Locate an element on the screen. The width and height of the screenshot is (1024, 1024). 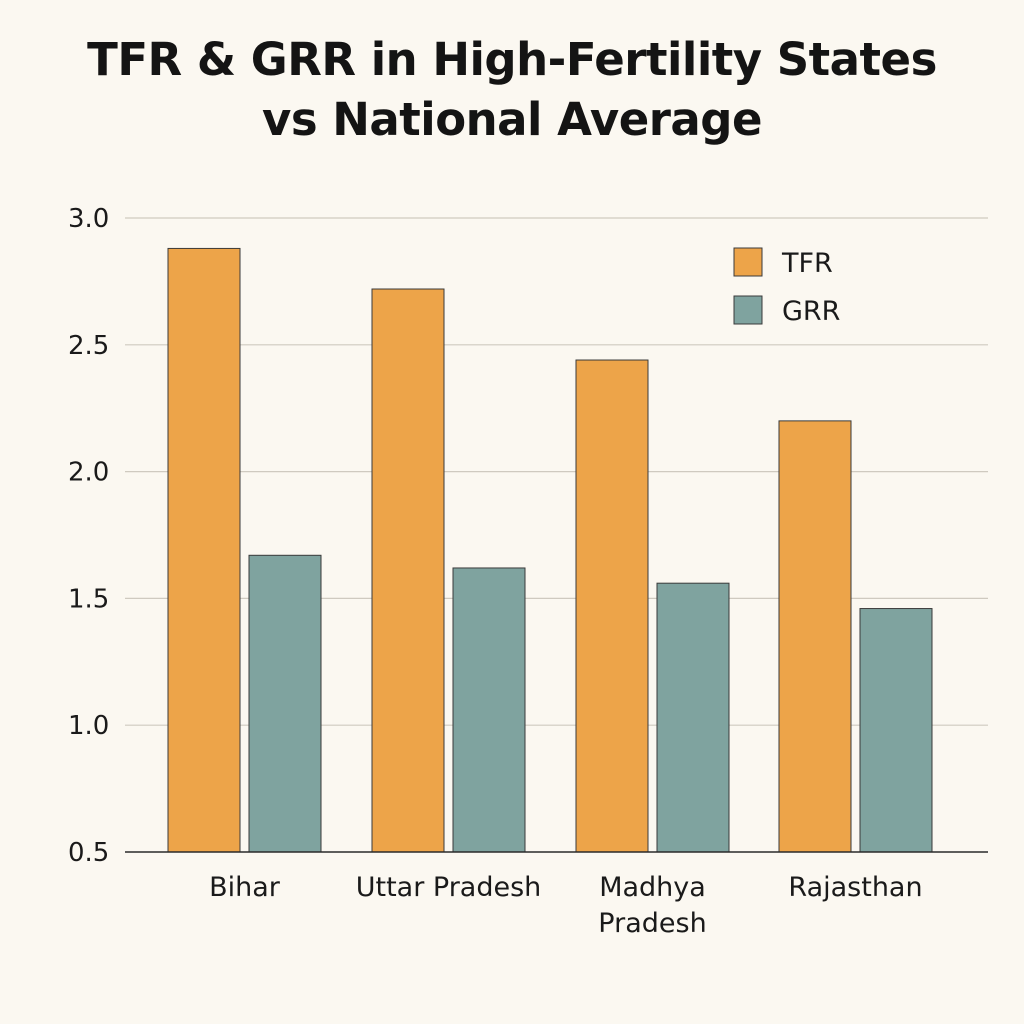
y-tick-label: 1.0 is located at coordinates (88, 726).